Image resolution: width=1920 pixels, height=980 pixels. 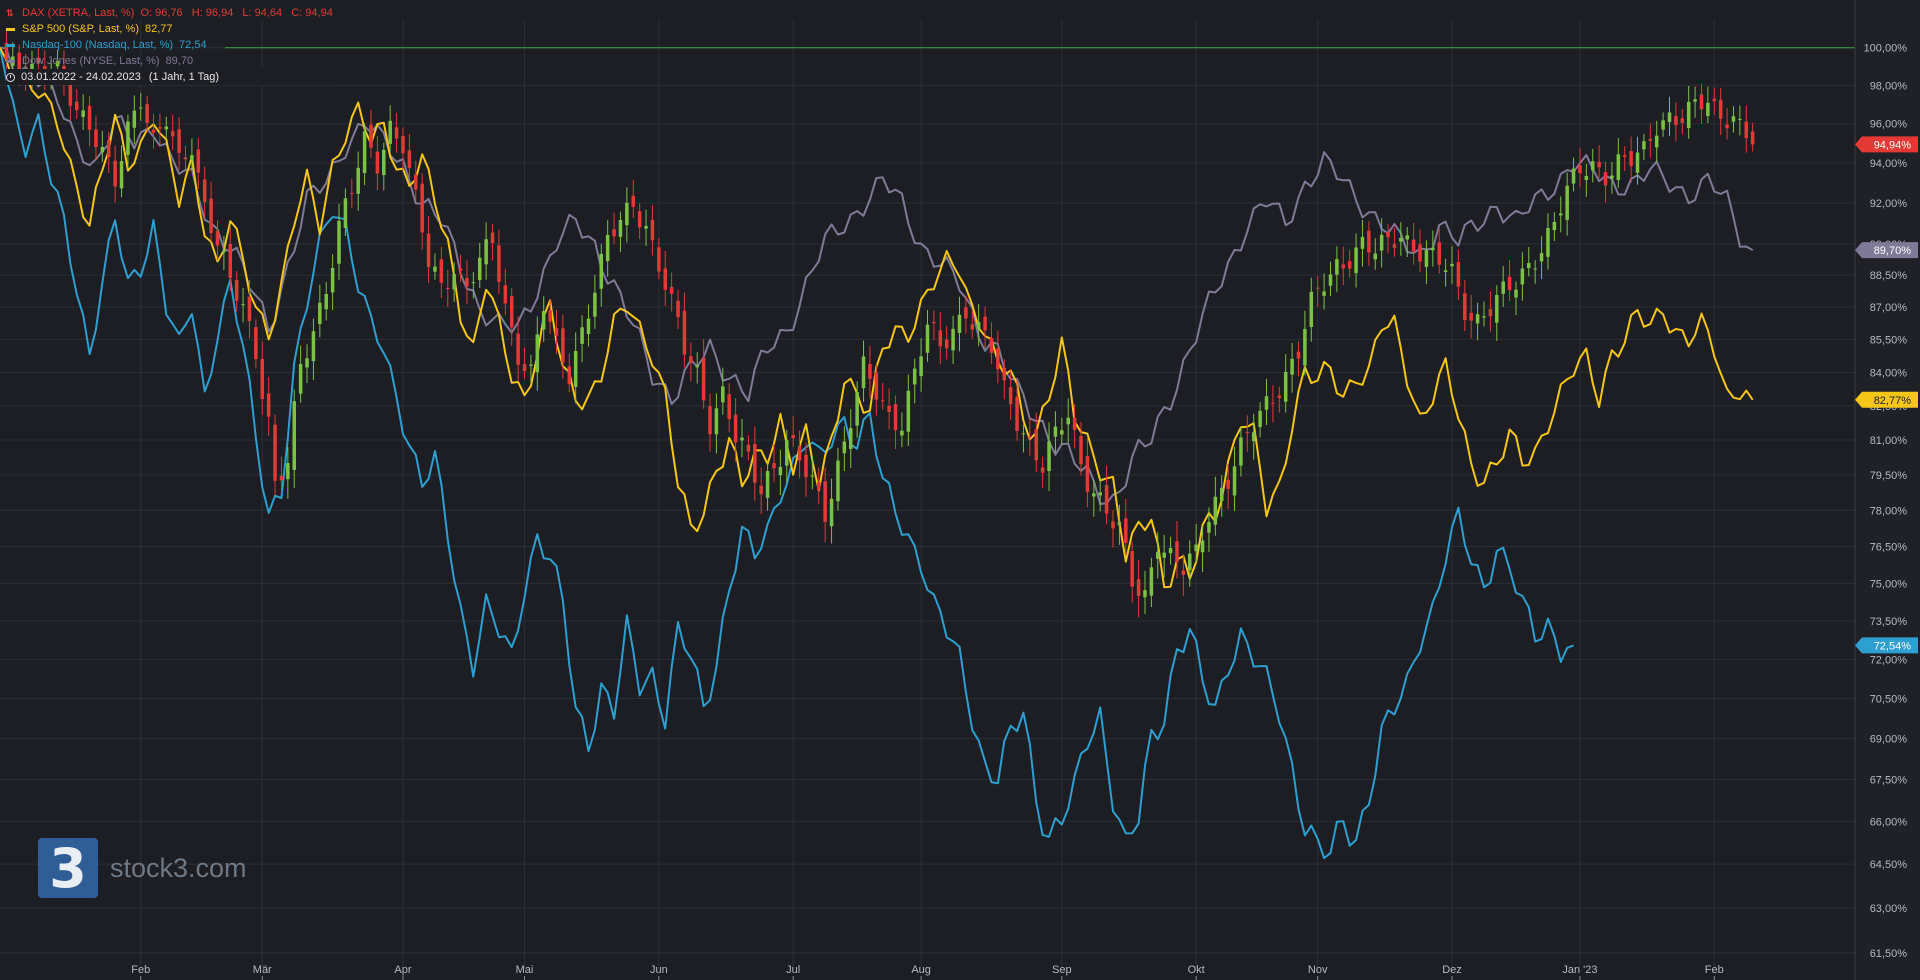 I want to click on legend-row-nasdaq: Nasdaq-100 (Nasdaq, Last, %) 72,54, so click(x=172, y=45).